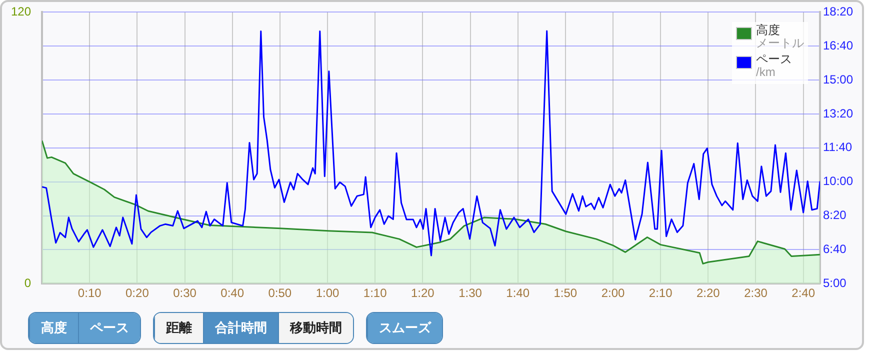  I want to click on x-tick-label: 2:00, so click(613, 293).